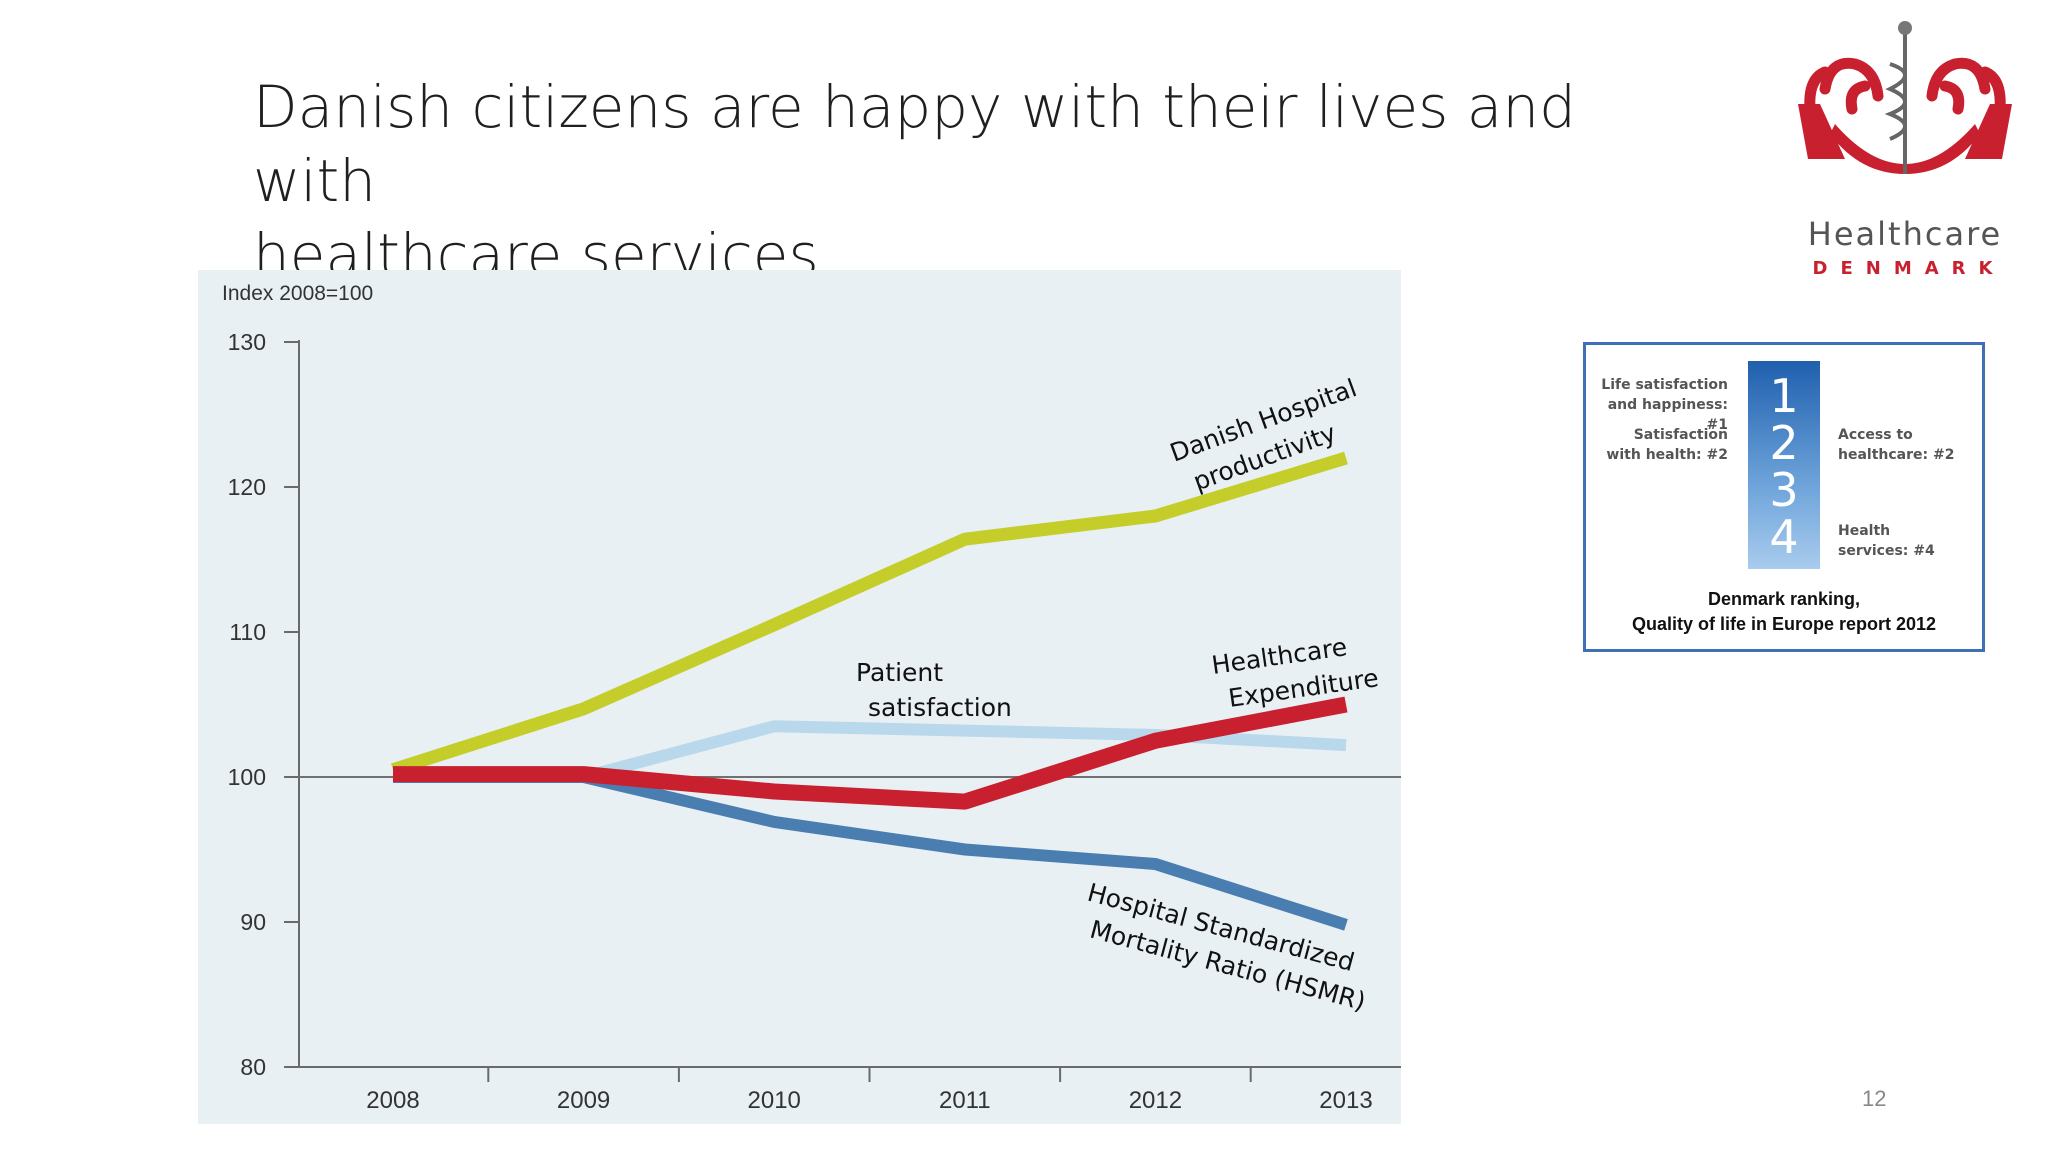  I want to click on ranking-item: Satisfaction with health: #2, so click(1667, 445).